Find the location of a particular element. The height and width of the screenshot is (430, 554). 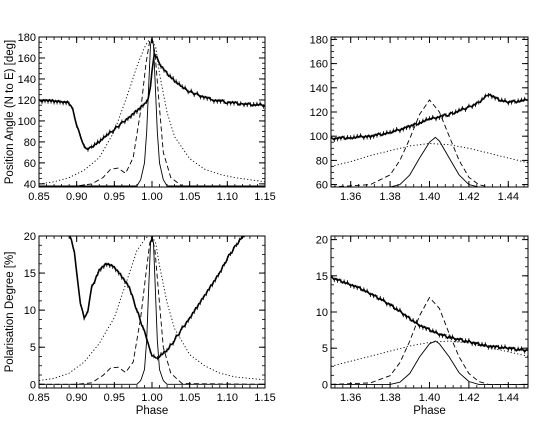

plot-area-position-angle-left is located at coordinates (152, 112).